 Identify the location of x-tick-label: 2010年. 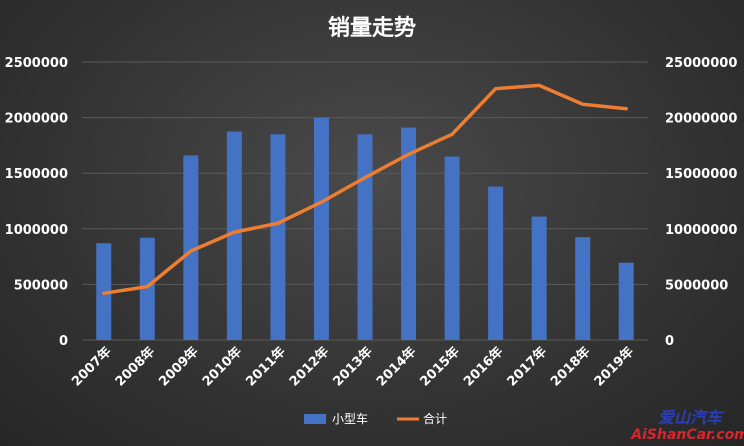
(222, 367).